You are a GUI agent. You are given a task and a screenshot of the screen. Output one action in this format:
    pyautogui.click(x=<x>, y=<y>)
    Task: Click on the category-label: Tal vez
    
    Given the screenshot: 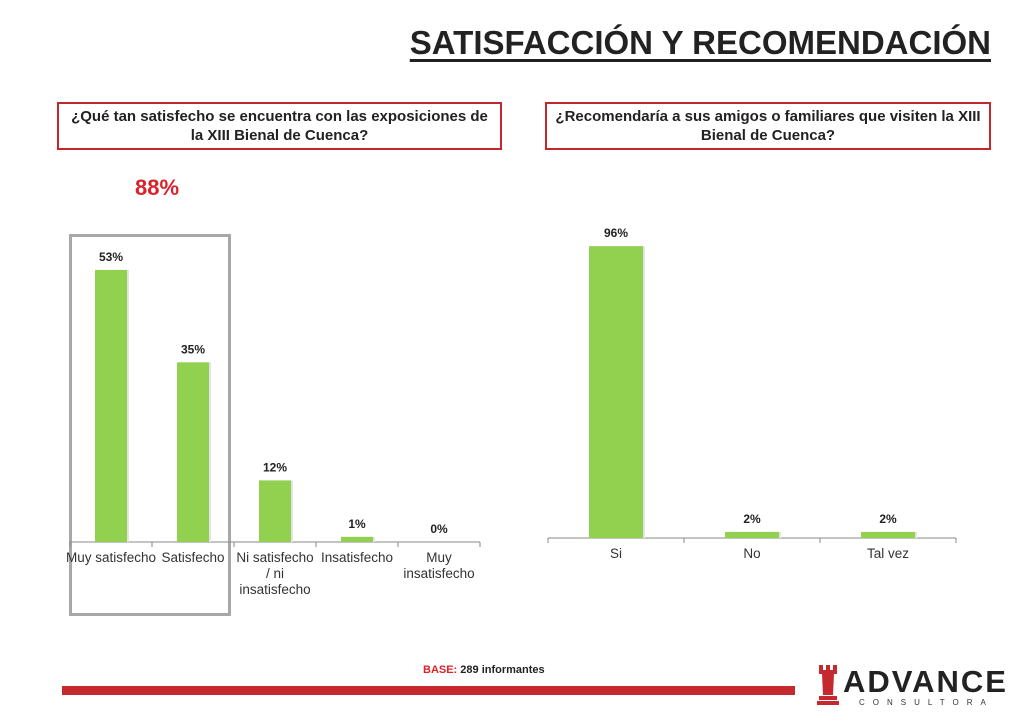 What is the action you would take?
    pyautogui.click(x=888, y=553)
    